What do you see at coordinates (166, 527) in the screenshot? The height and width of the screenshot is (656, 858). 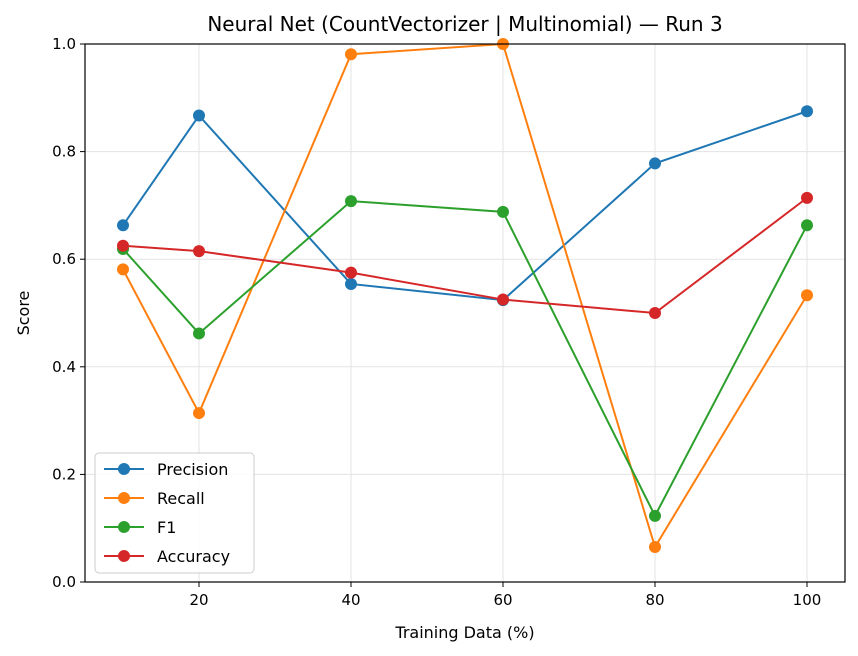 I see `legend-label: F1` at bounding box center [166, 527].